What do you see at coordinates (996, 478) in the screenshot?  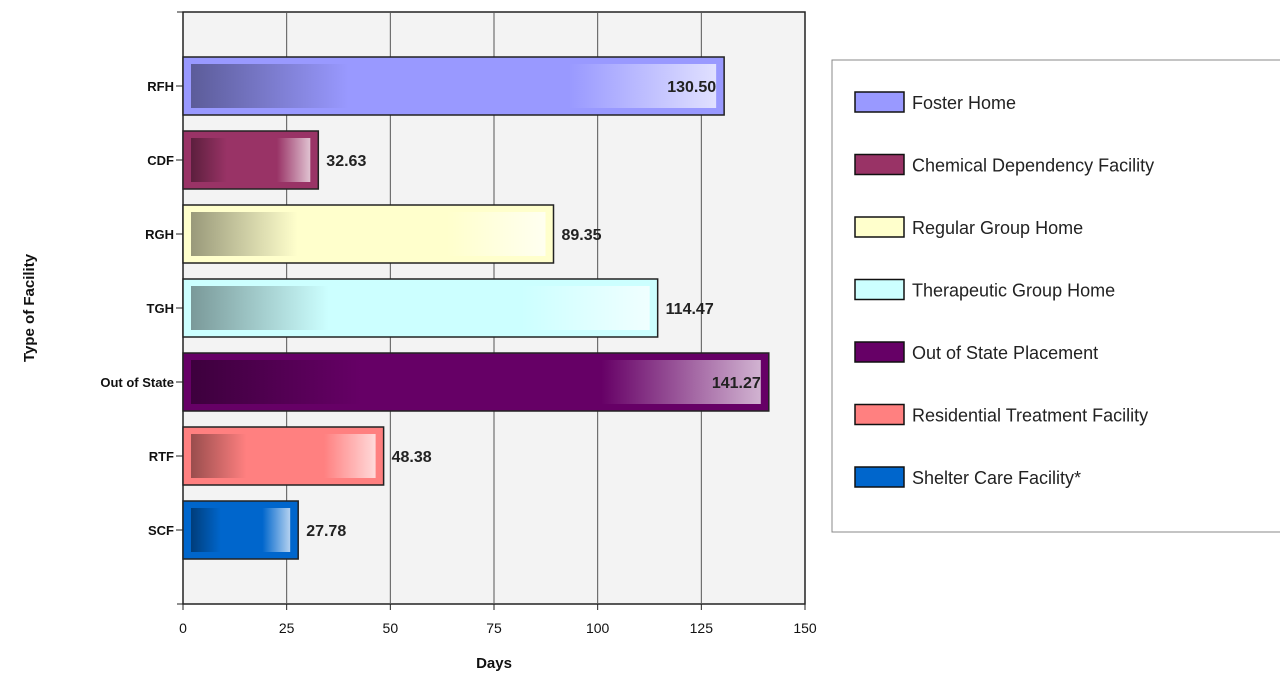 I see `legend-label: Shelter Care Facility*` at bounding box center [996, 478].